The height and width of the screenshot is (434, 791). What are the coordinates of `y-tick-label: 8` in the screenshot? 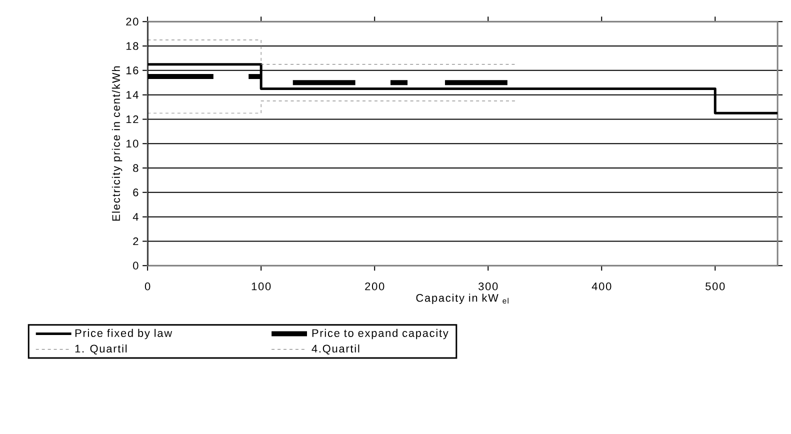 It's located at (135, 168).